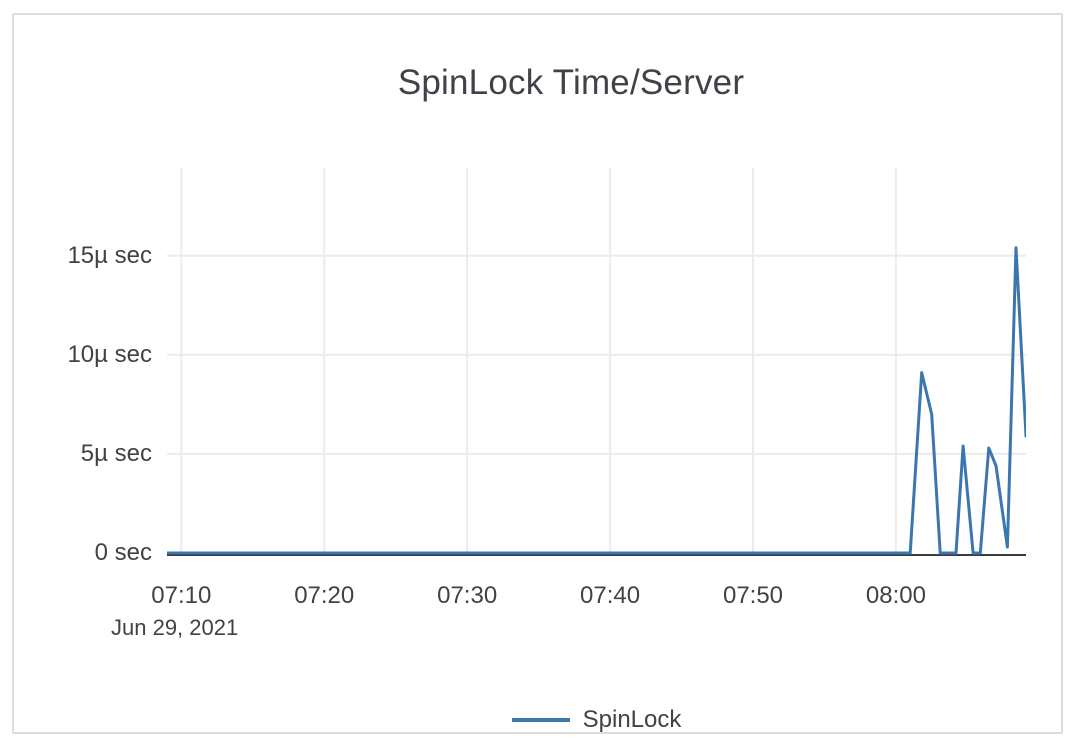  What do you see at coordinates (324, 595) in the screenshot?
I see `x-tick-label: 07:20` at bounding box center [324, 595].